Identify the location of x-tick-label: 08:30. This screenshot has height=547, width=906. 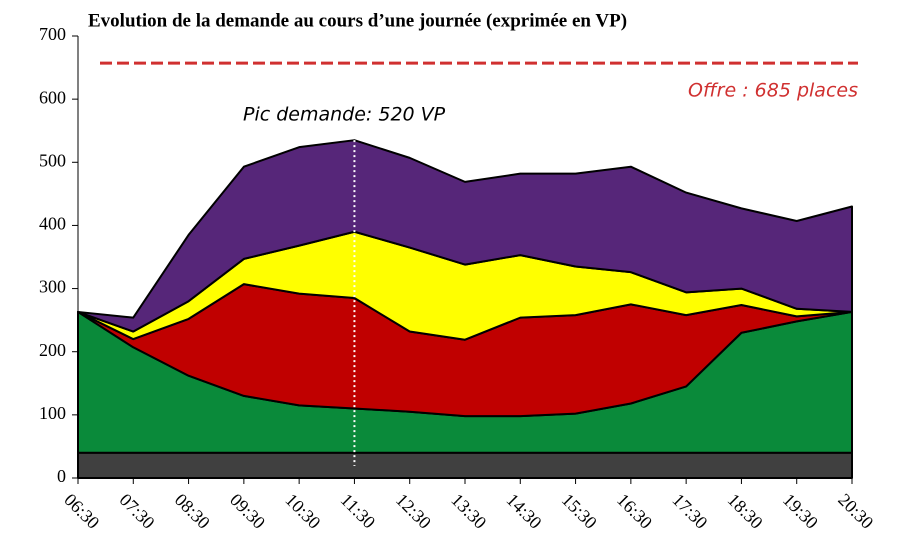
(192, 511).